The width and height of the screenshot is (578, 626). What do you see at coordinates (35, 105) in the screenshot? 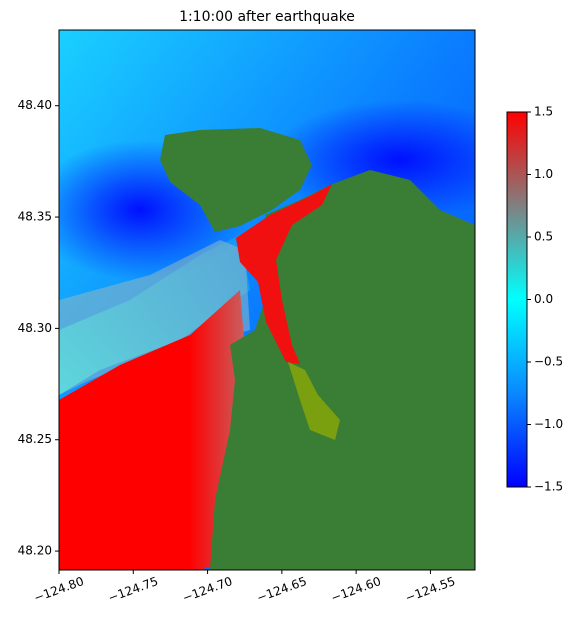
I see `y-tick-label: 48.40` at bounding box center [35, 105].